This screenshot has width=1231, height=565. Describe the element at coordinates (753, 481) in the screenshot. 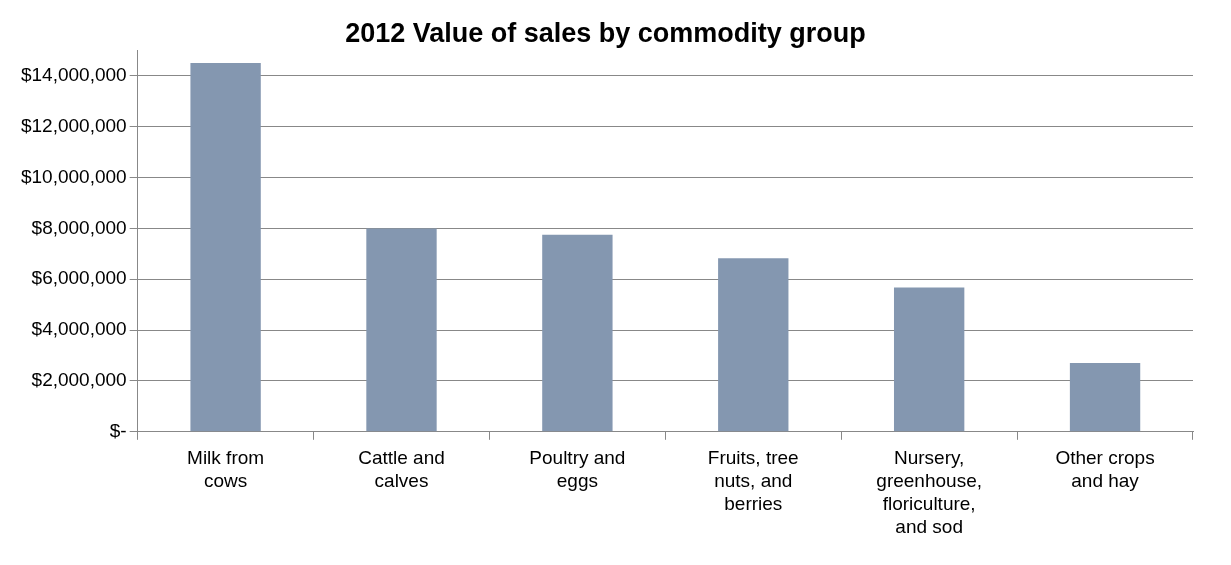

I see `x-tick-label: Fruits, tree nuts, and berries` at that location.